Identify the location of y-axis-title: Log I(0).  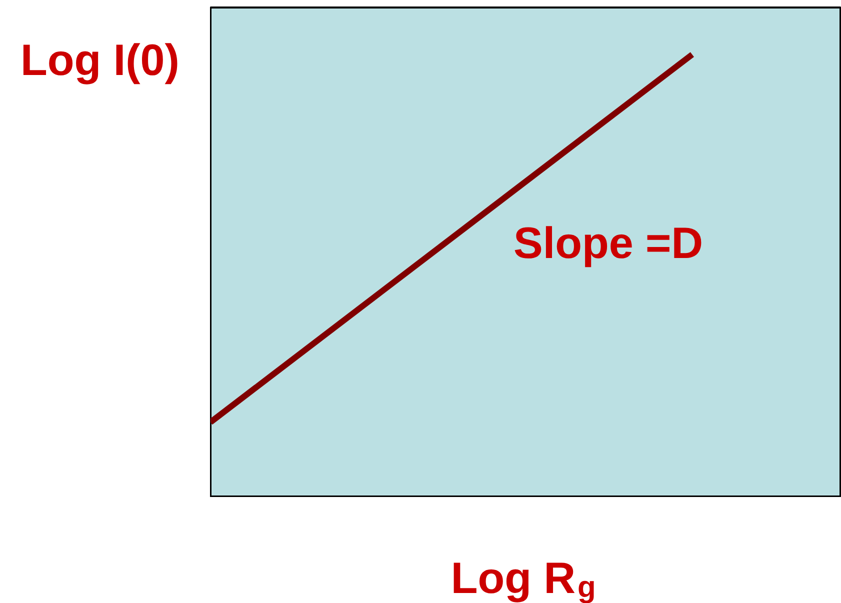
(100, 60).